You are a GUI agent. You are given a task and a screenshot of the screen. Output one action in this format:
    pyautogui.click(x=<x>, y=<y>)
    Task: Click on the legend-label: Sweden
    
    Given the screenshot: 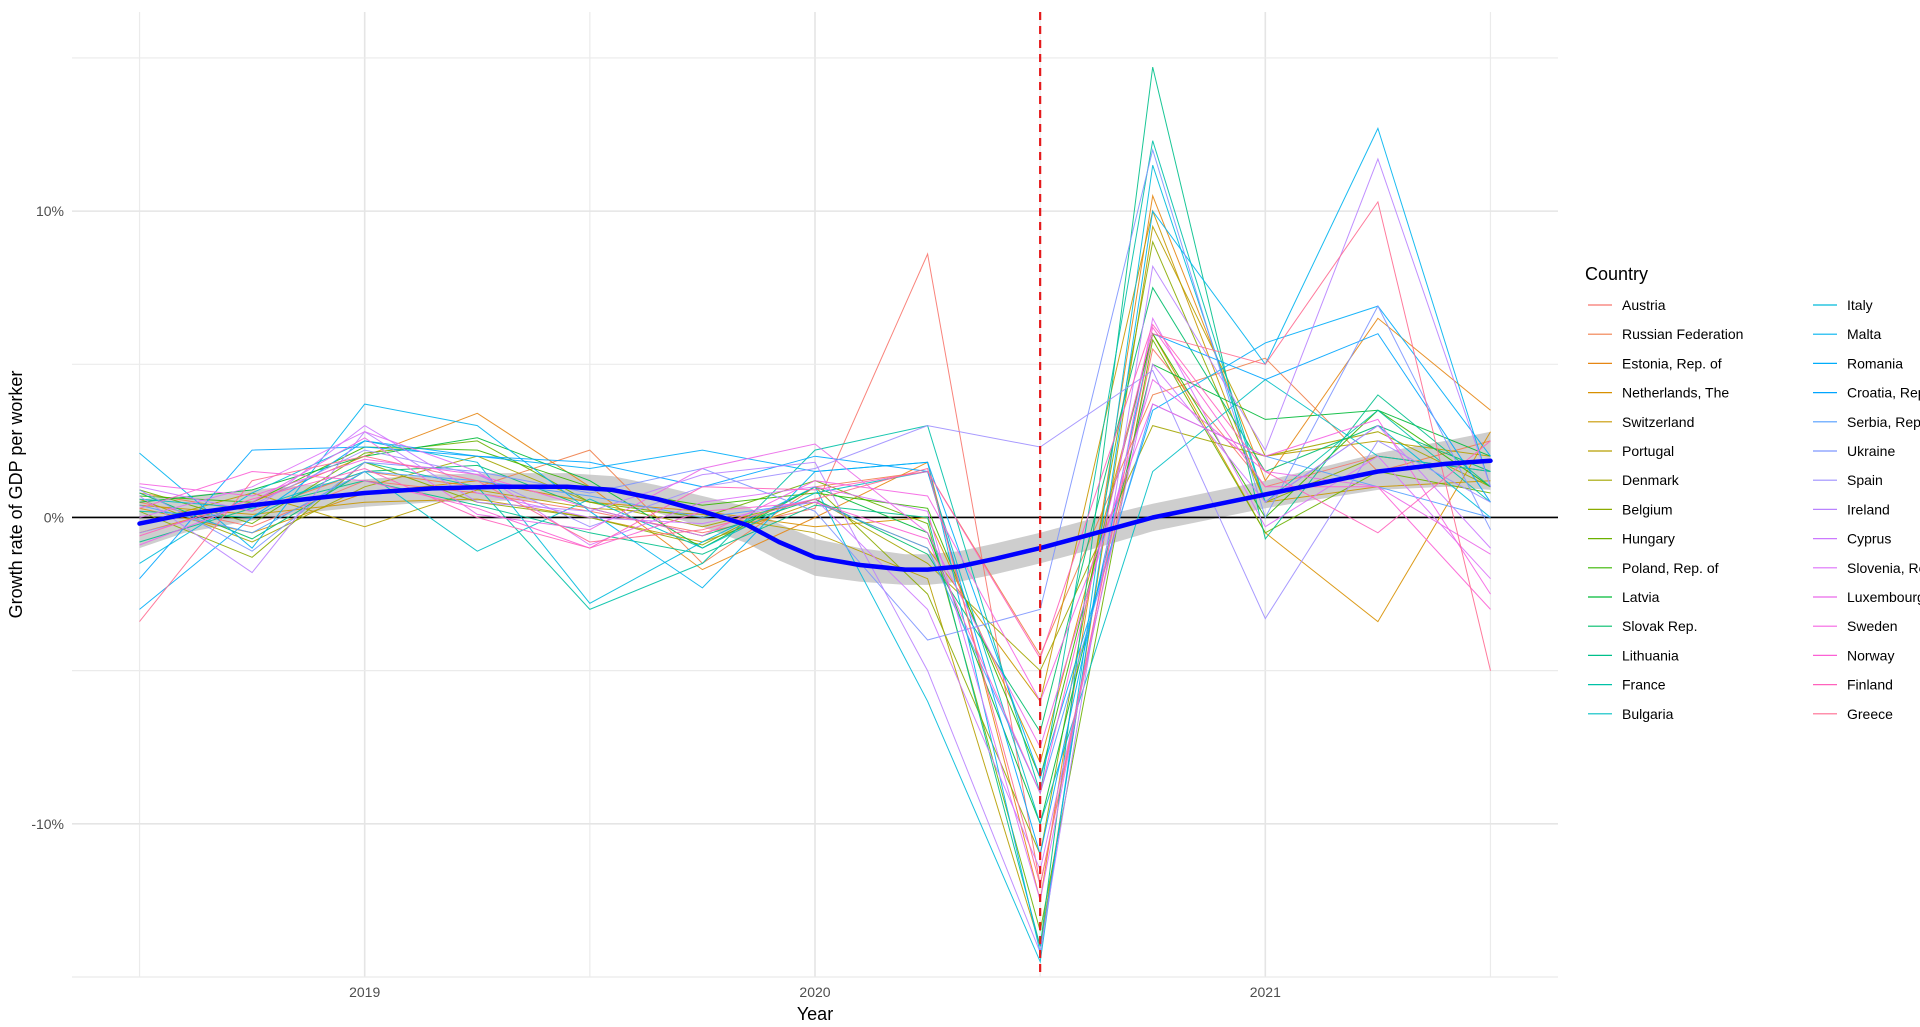 What is the action you would take?
    pyautogui.click(x=1872, y=626)
    